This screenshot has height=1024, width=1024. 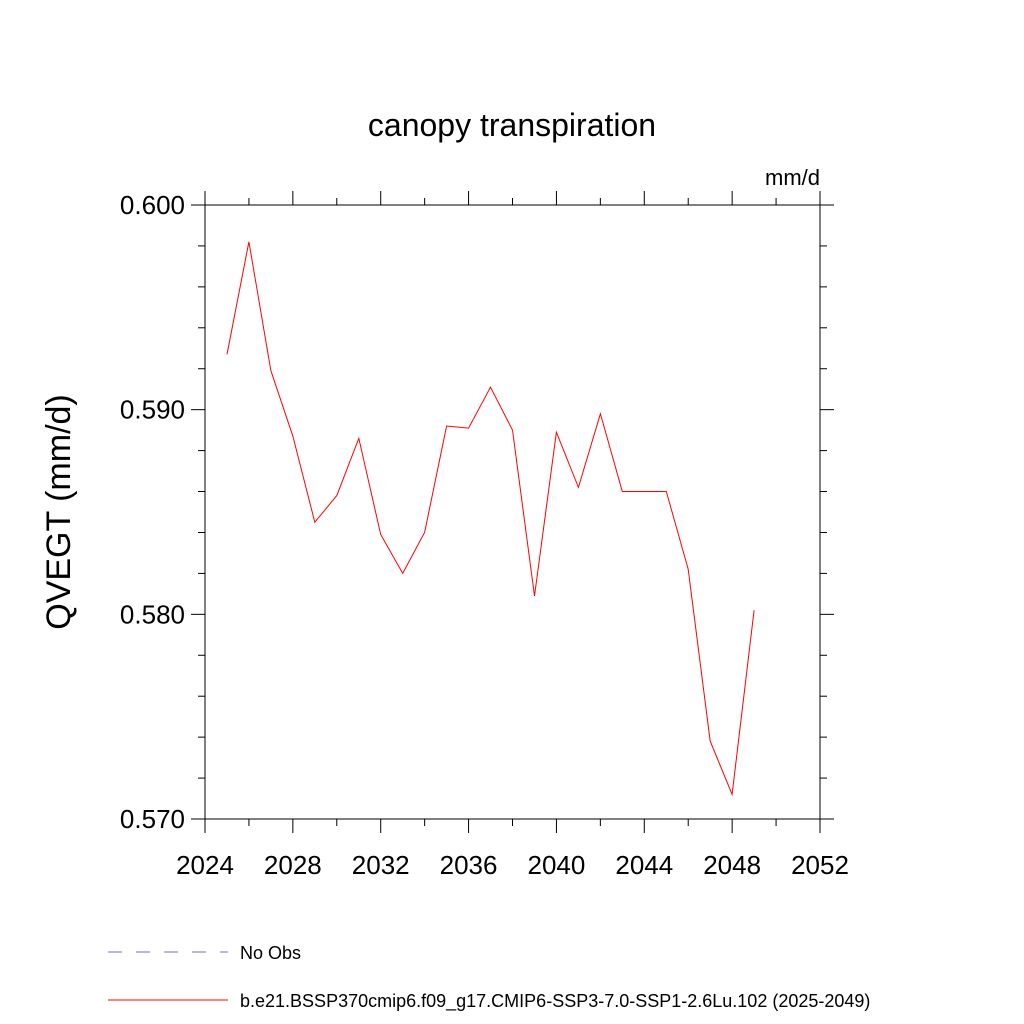 What do you see at coordinates (512, 125) in the screenshot?
I see `chart-title: canopy transpiration` at bounding box center [512, 125].